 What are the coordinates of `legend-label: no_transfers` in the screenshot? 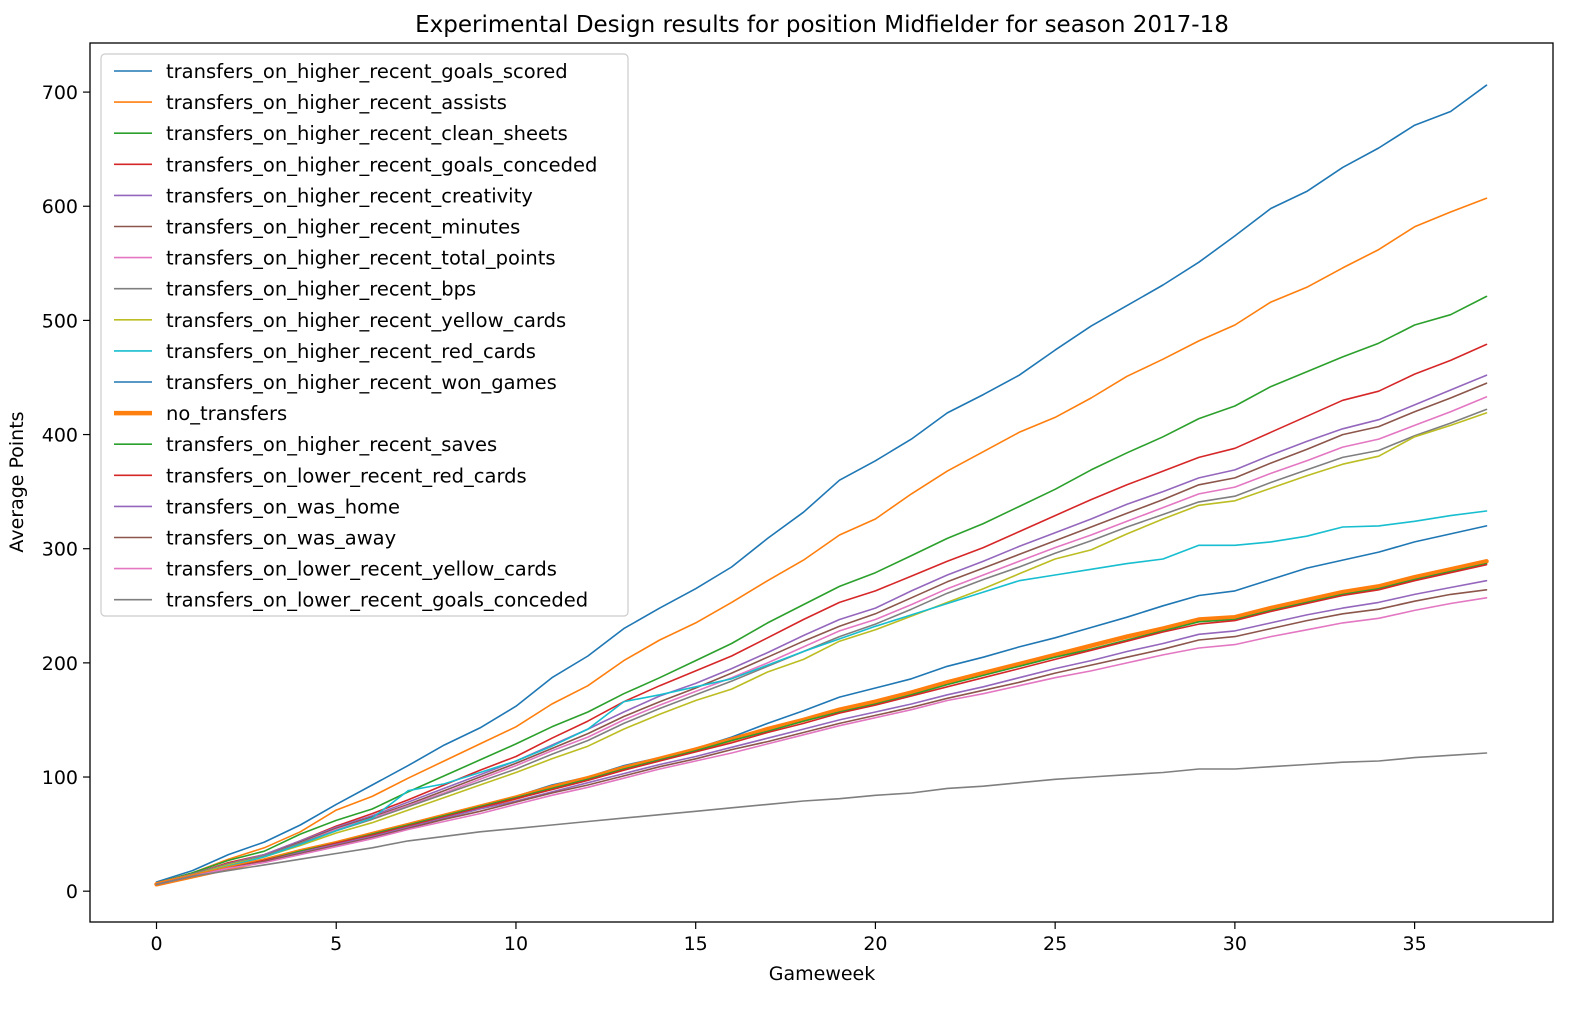 It's located at (226, 413).